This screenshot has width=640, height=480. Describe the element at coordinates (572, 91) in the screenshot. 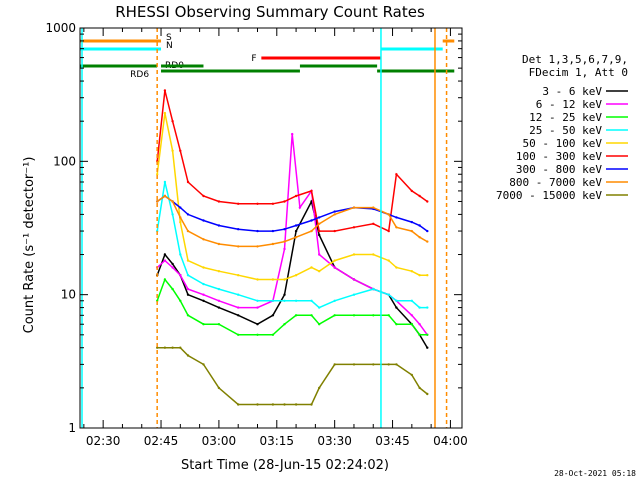

I see `legend-label-0: 3 - 6 keV` at that location.